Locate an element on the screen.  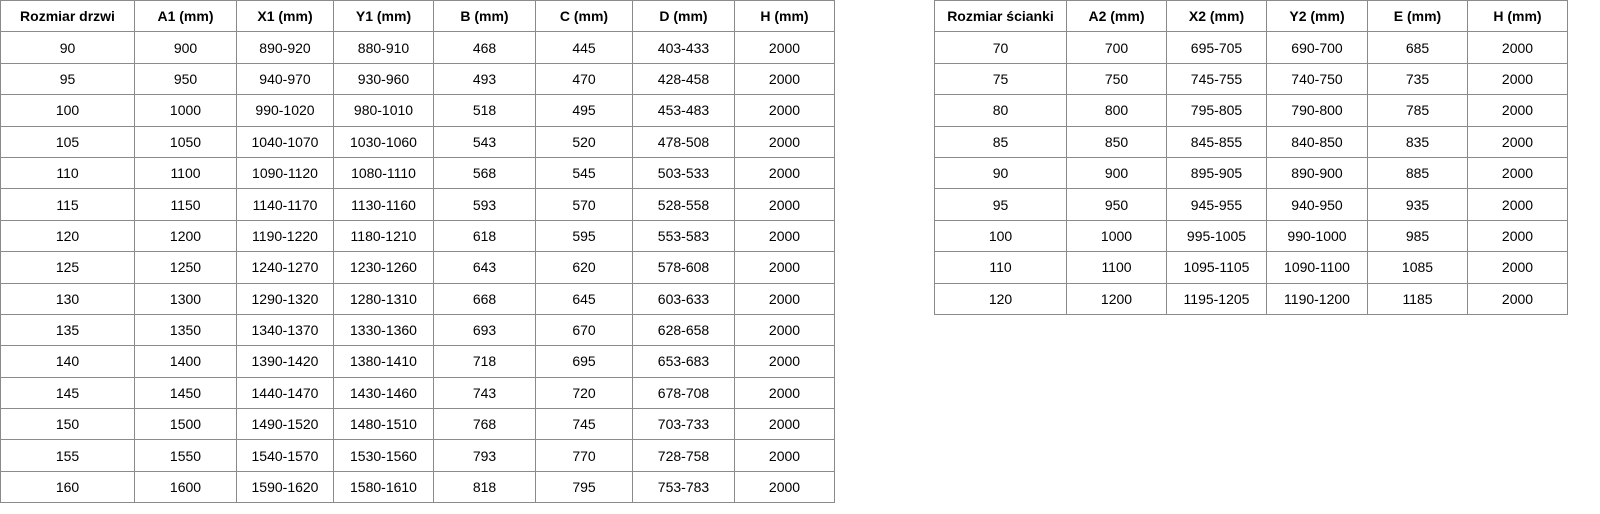
column-header: X1 (mm) is located at coordinates (285, 16).